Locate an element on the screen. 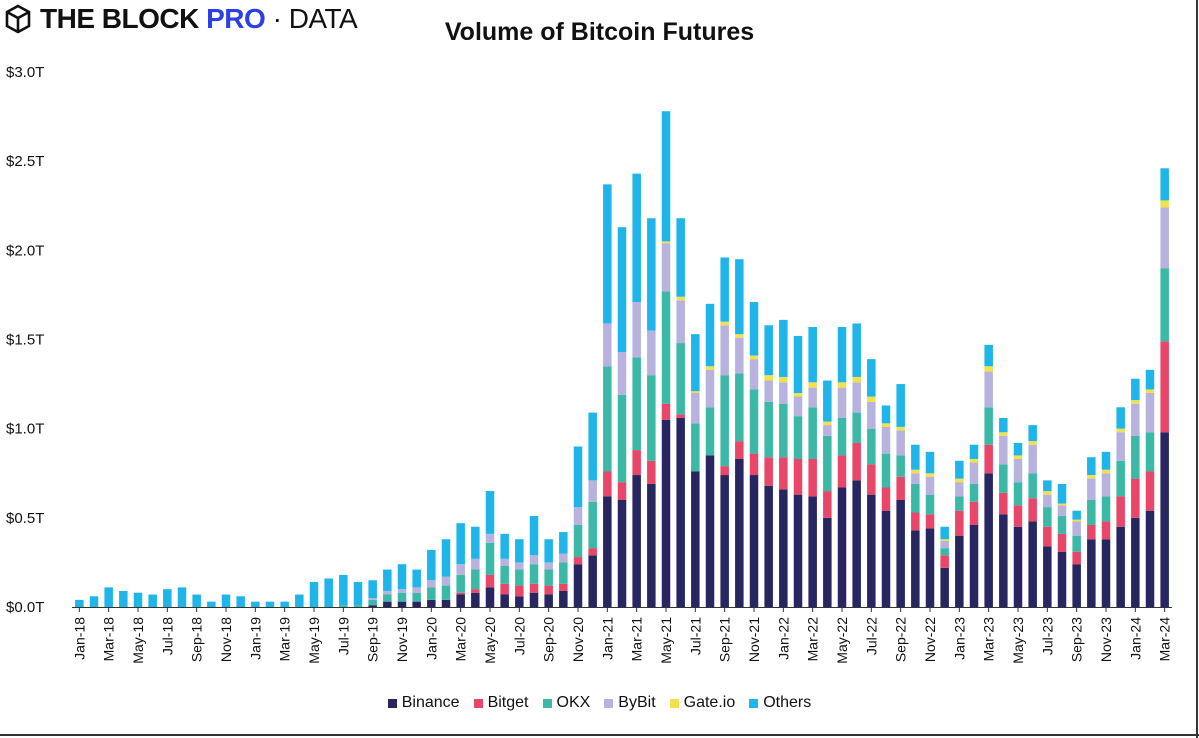 Image resolution: width=1199 pixels, height=738 pixels. brand-name-pro: PRO is located at coordinates (236, 18).